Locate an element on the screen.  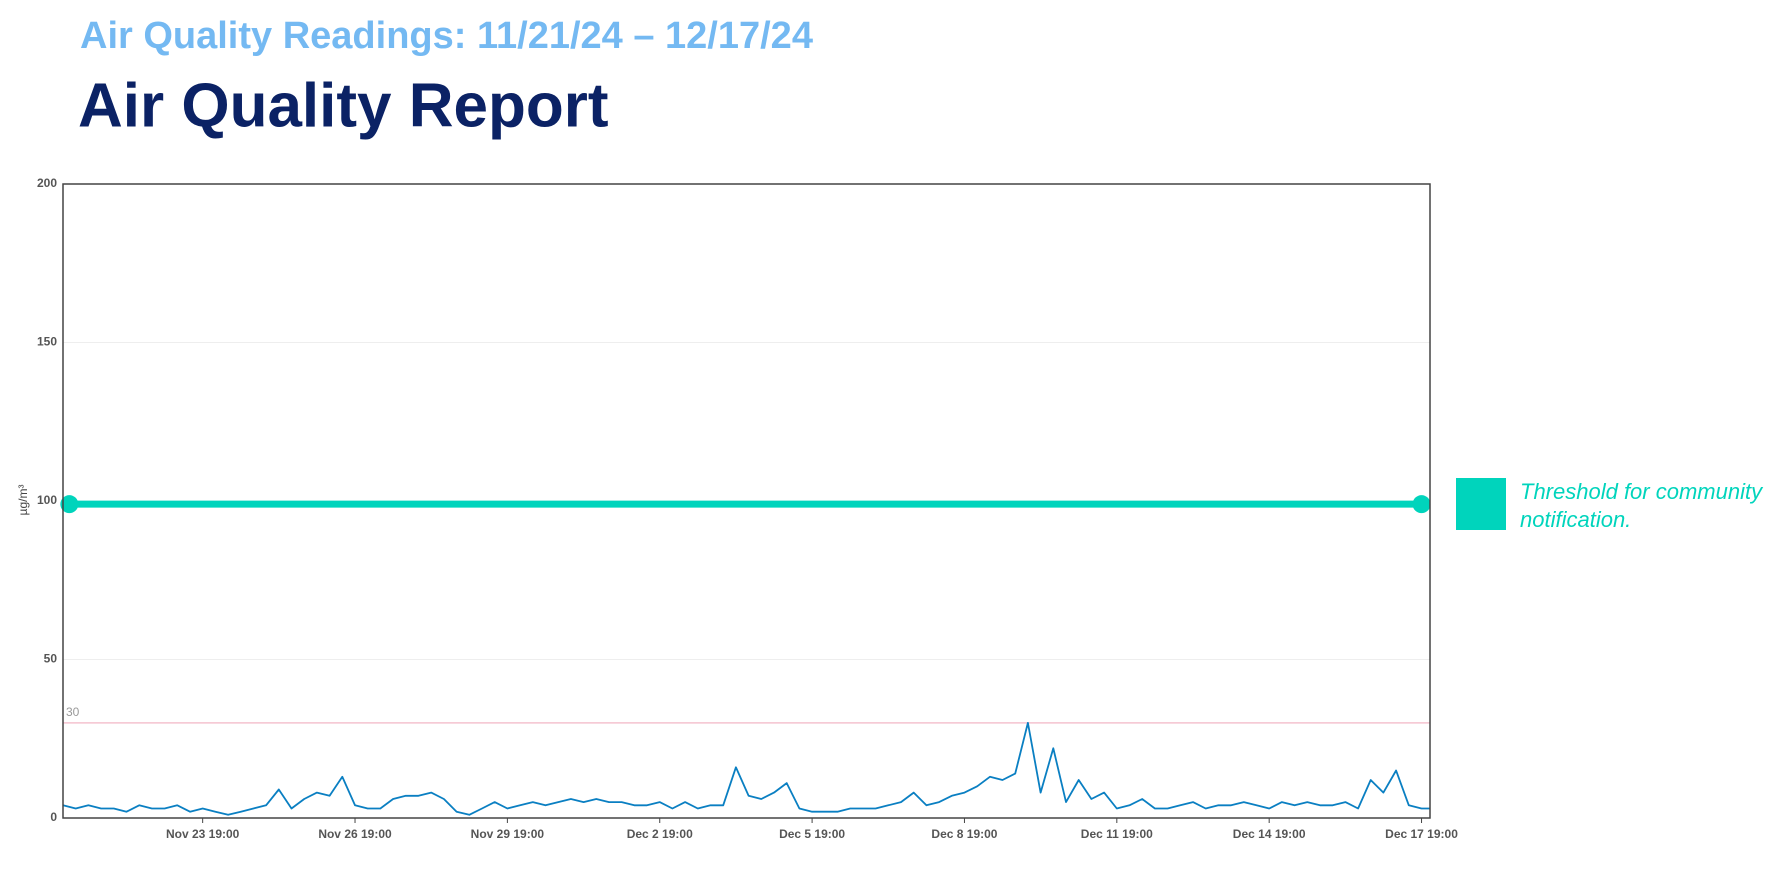
x-tick-label: Dec 14 19:00 is located at coordinates (1269, 834).